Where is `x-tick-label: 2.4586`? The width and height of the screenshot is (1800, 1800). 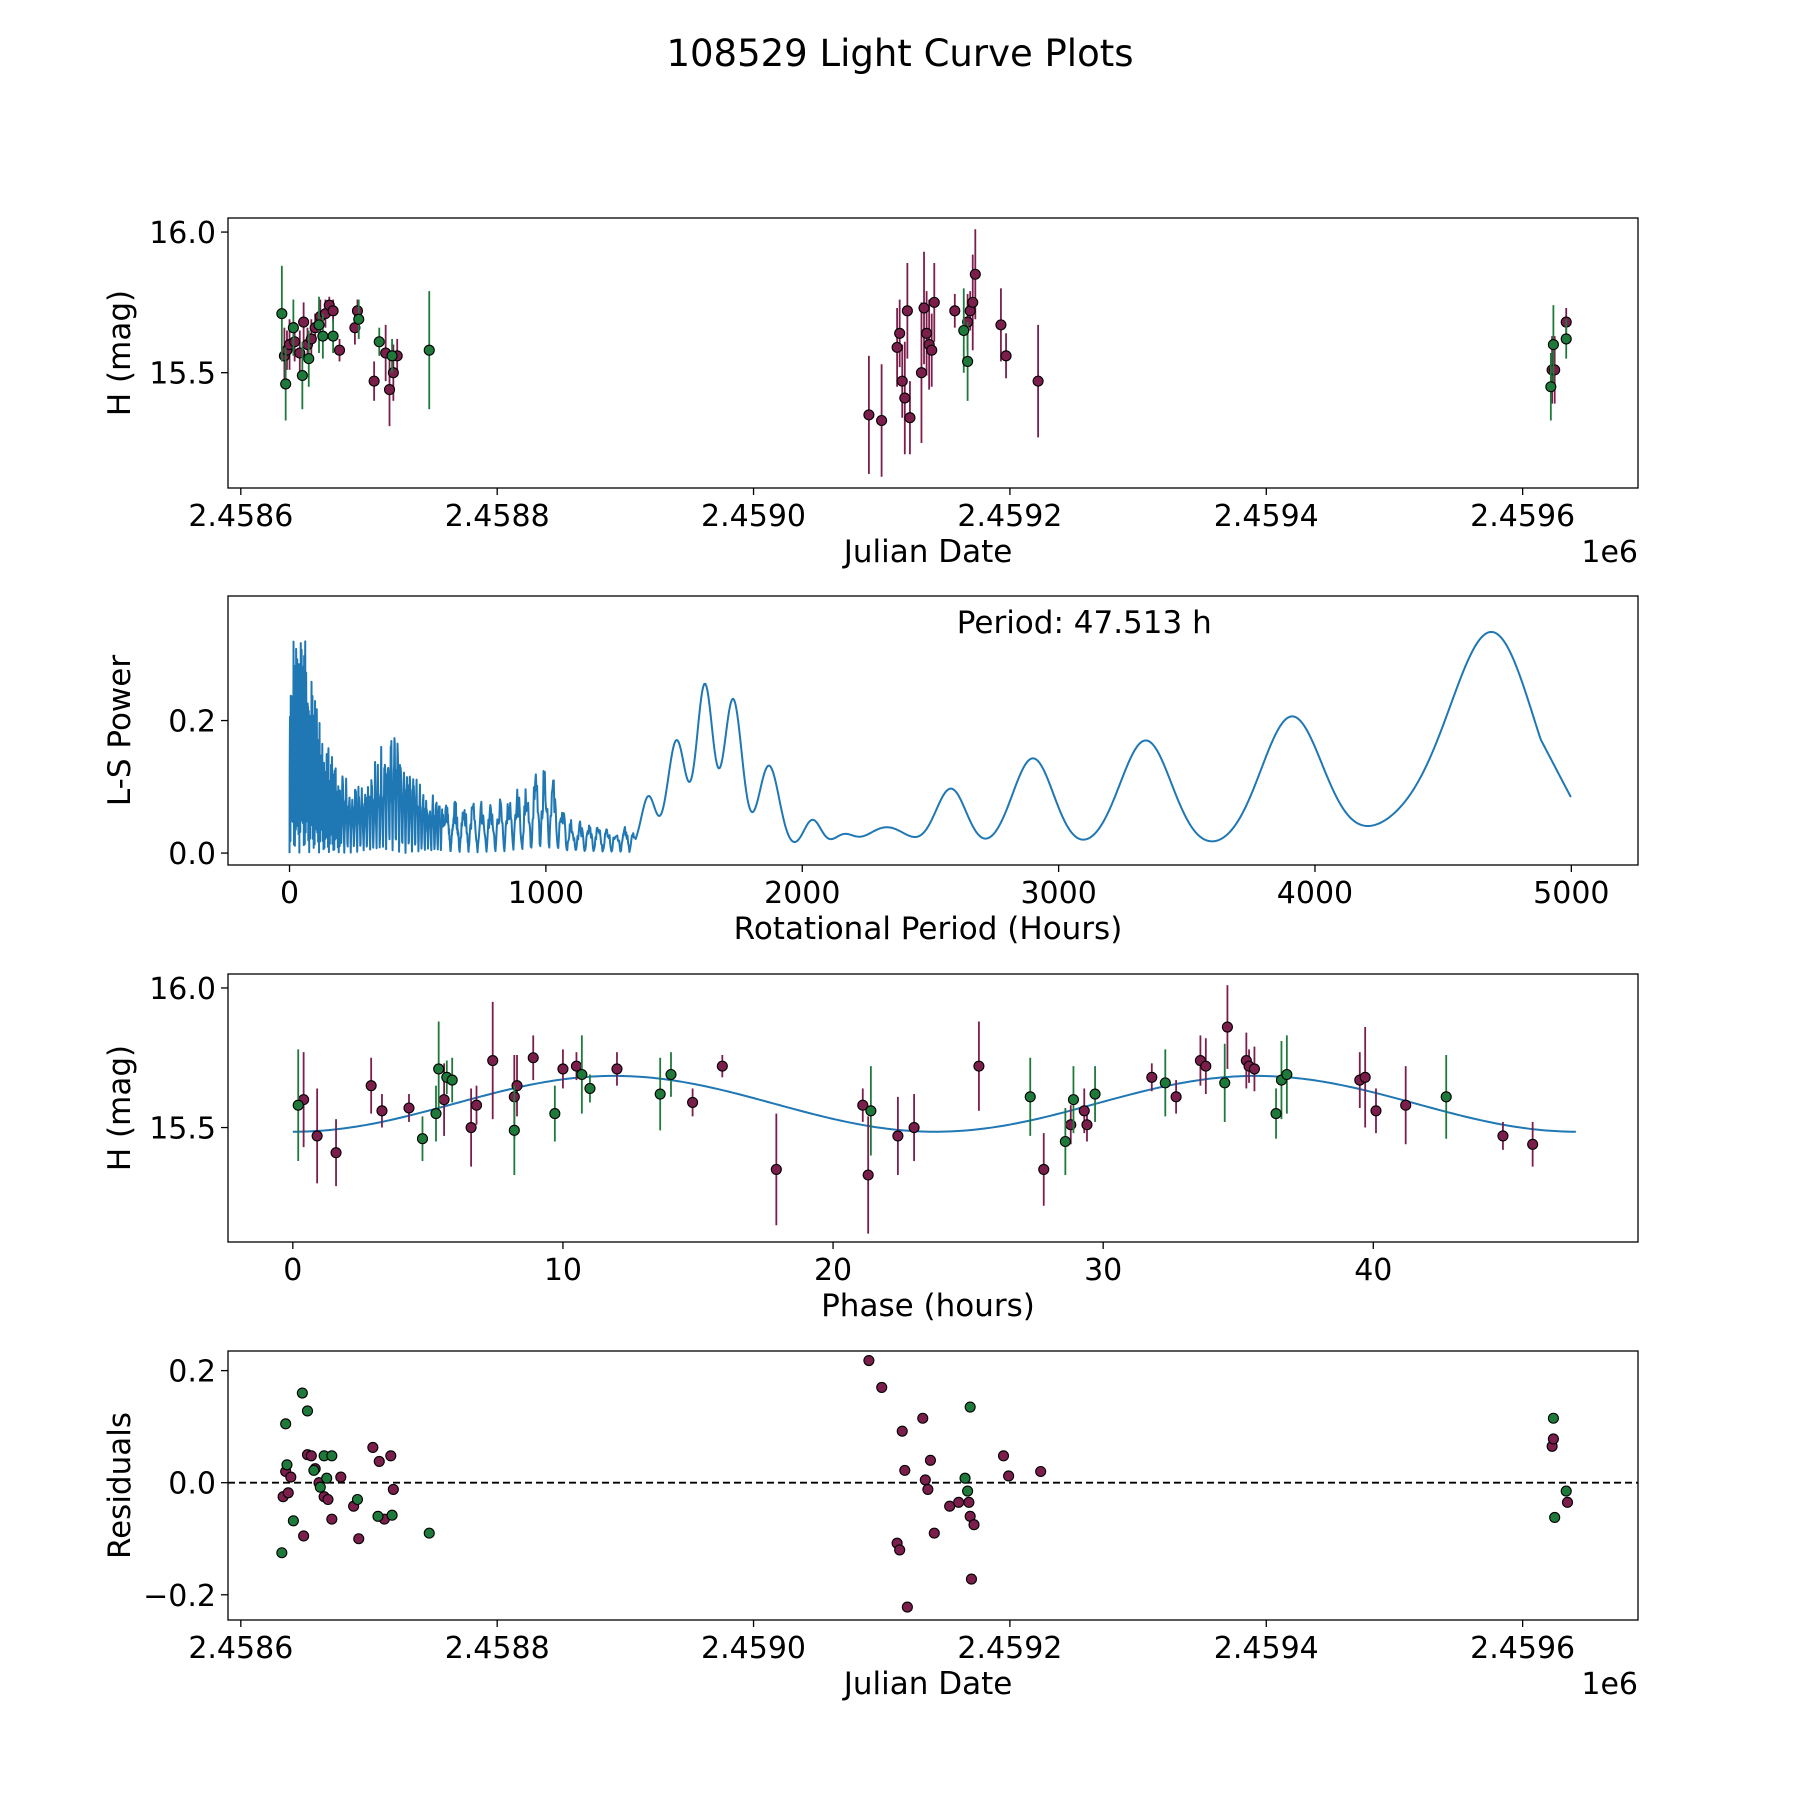 x-tick-label: 2.4586 is located at coordinates (240, 1648).